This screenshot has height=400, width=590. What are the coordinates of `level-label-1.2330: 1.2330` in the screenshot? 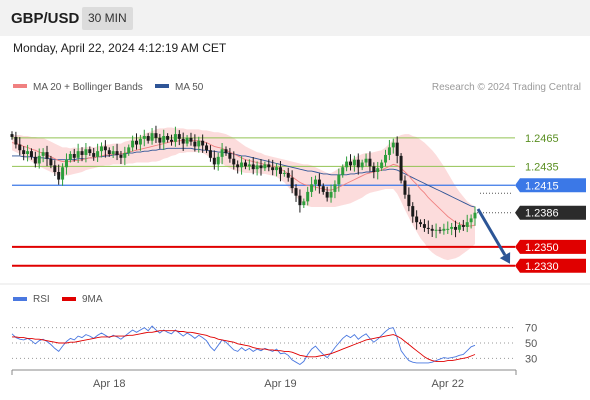 It's located at (542, 267).